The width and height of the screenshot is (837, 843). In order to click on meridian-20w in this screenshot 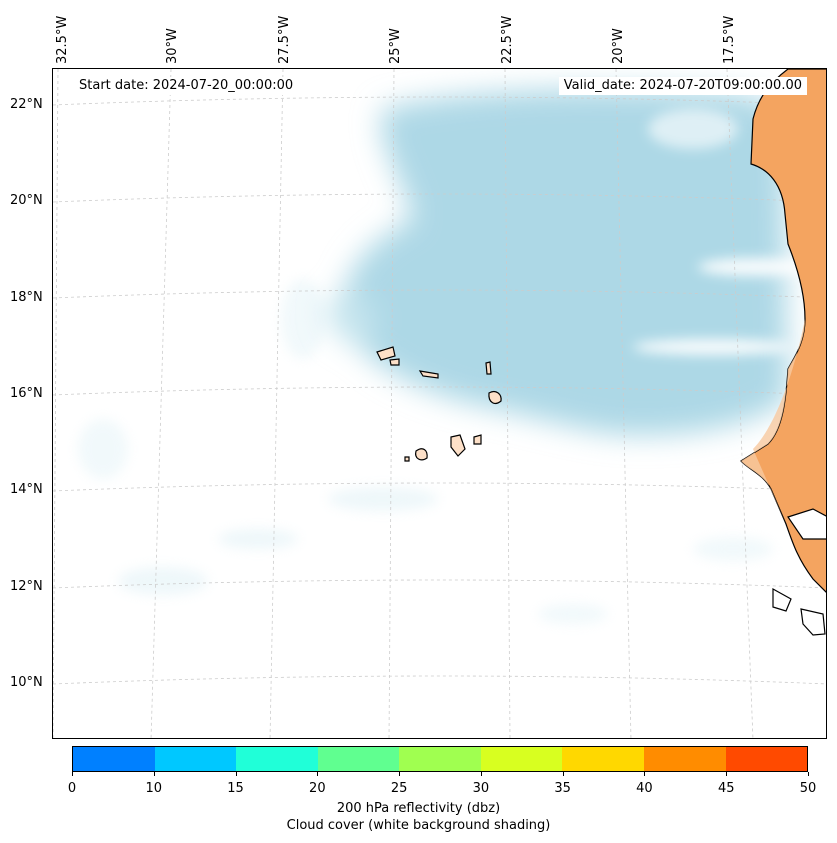, I will do `click(623, 403)`.